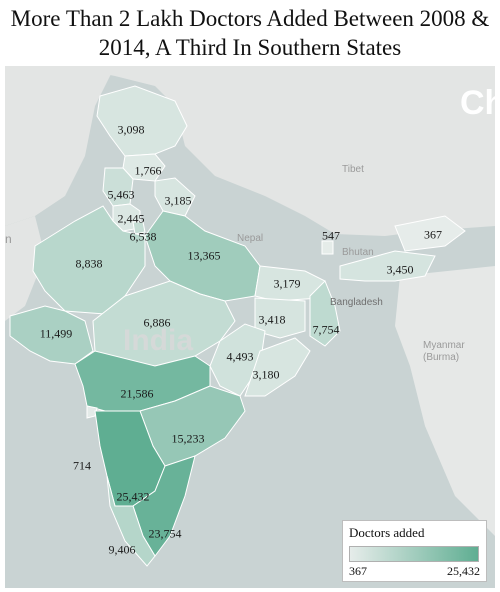 This screenshot has width=500, height=592. What do you see at coordinates (463, 571) in the screenshot?
I see `legend-max-label: 25,432` at bounding box center [463, 571].